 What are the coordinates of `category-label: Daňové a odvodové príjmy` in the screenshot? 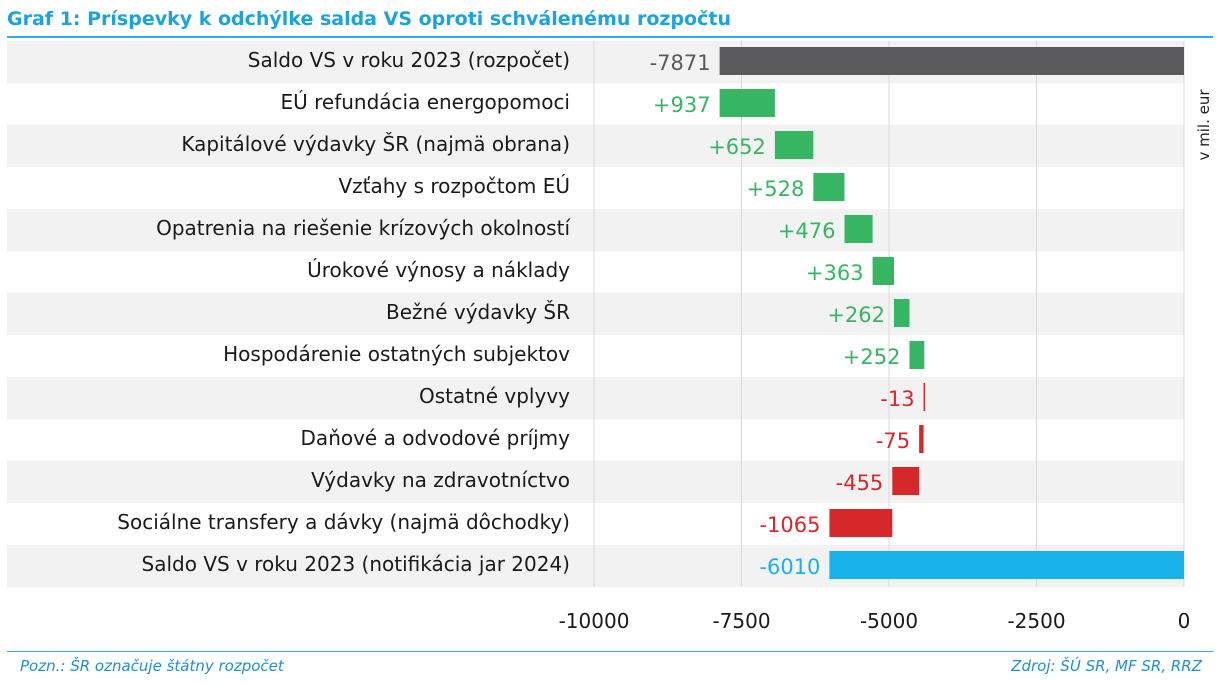 It's located at (436, 438).